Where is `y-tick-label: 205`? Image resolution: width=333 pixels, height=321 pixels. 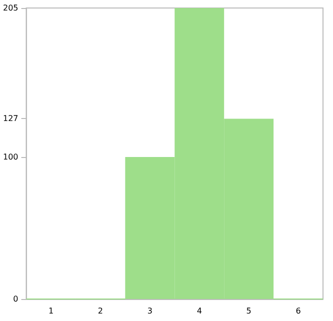
y-tick-label: 205 is located at coordinates (10, 8).